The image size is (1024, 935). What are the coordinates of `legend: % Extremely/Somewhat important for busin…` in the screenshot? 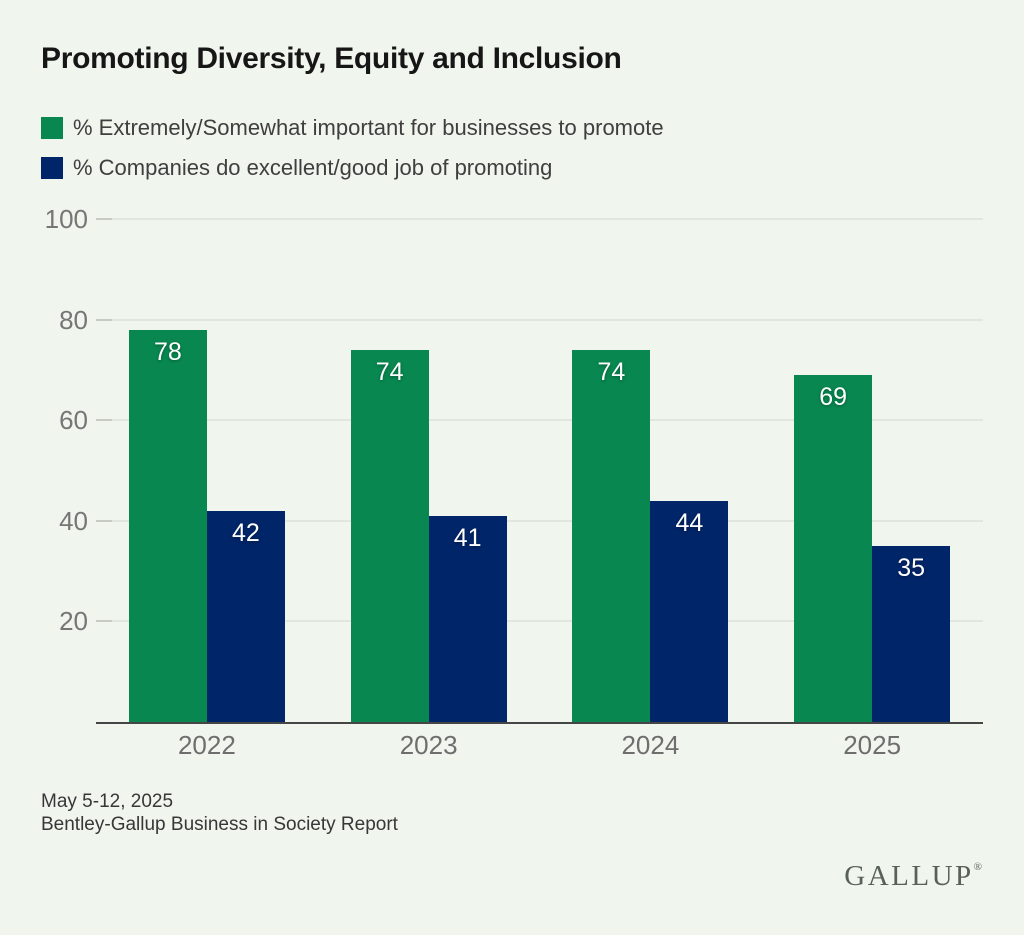 It's located at (352, 148).